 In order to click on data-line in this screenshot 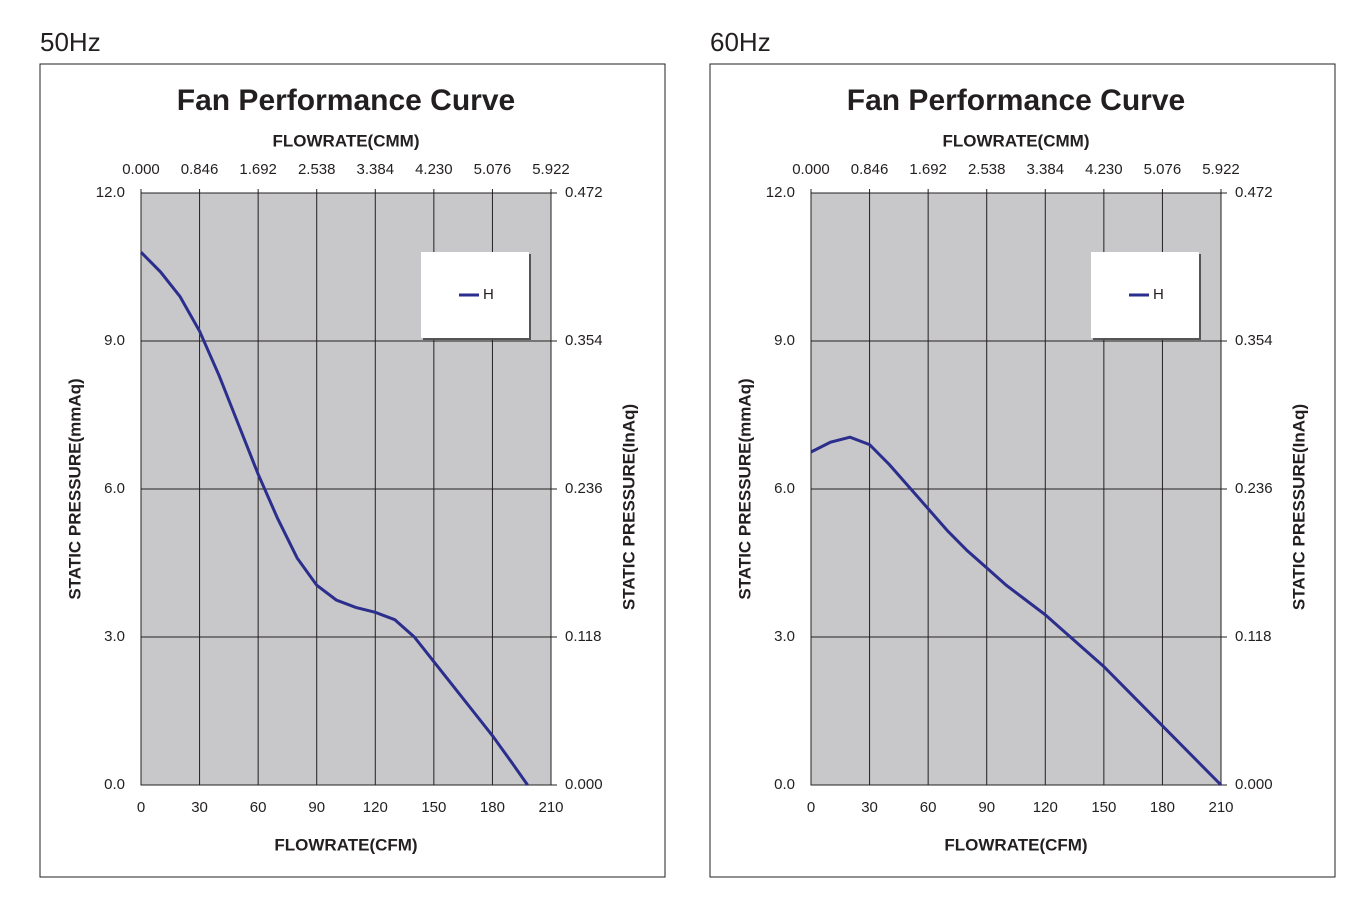, I will do `click(1016, 611)`.